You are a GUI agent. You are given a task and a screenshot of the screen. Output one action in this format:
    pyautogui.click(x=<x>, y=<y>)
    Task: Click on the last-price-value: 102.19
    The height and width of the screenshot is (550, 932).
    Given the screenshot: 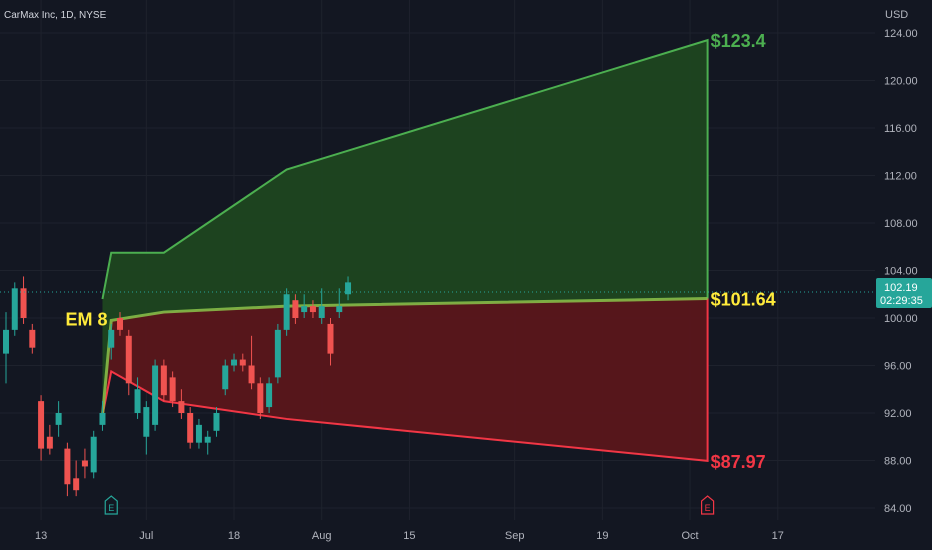 What is the action you would take?
    pyautogui.click(x=901, y=288)
    